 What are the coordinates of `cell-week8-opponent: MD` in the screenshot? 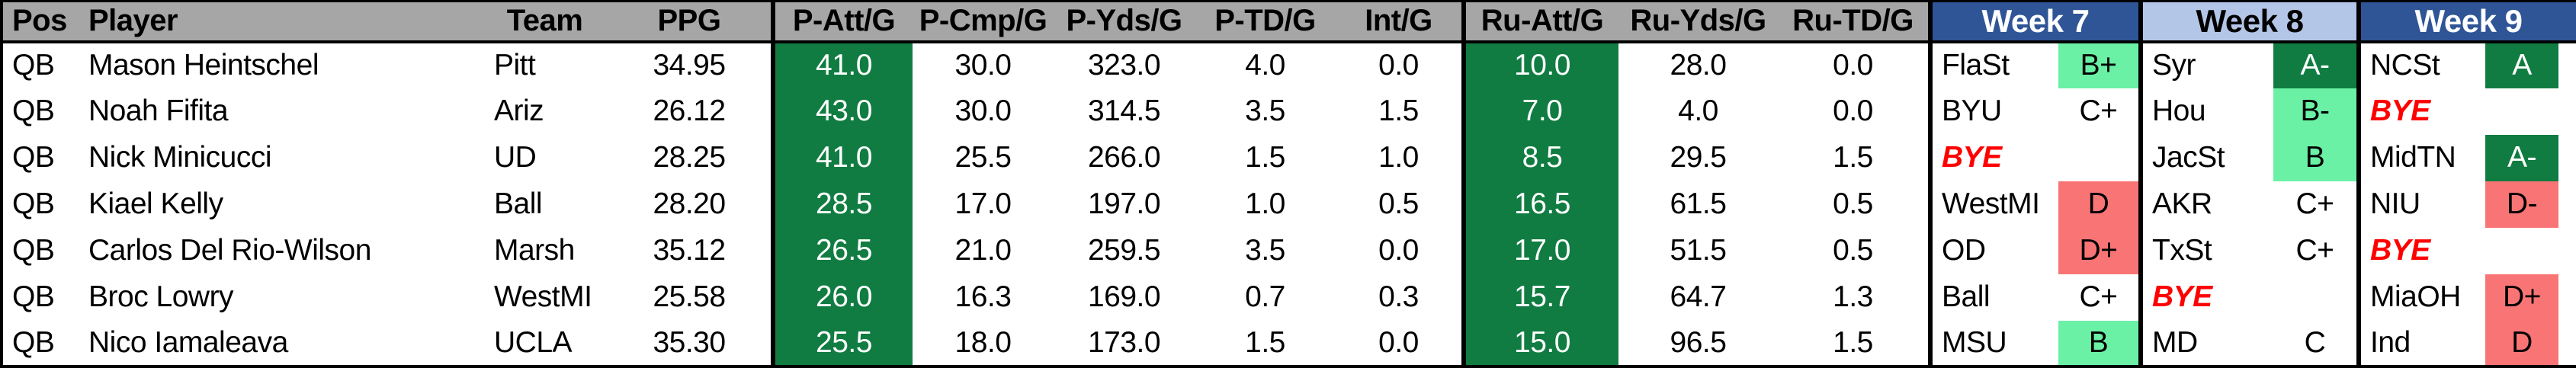 It's located at (2205, 343).